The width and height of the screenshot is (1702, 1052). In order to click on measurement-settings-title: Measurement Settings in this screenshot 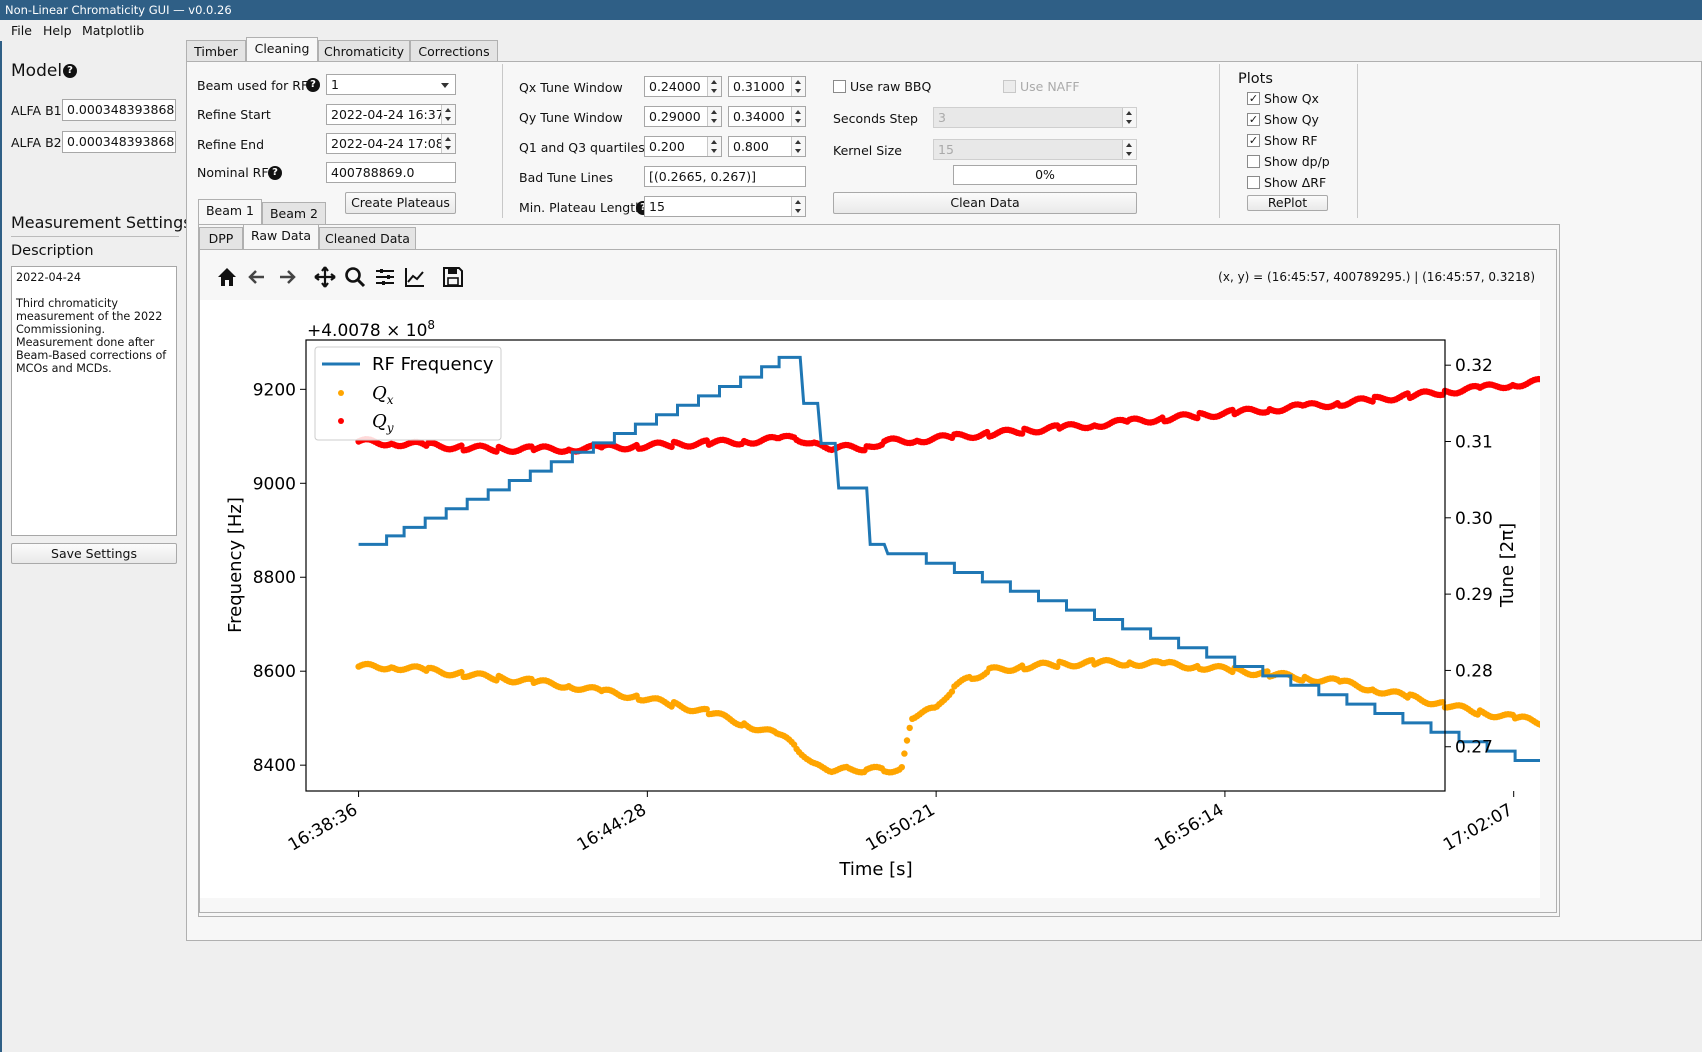, I will do `click(101, 222)`.